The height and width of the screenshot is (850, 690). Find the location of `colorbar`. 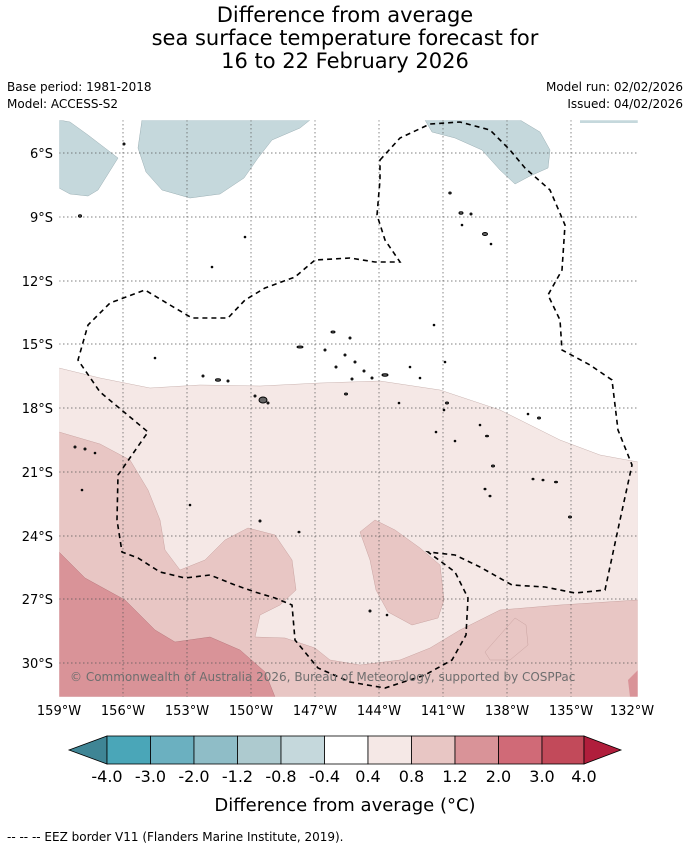

colorbar is located at coordinates (345, 750).